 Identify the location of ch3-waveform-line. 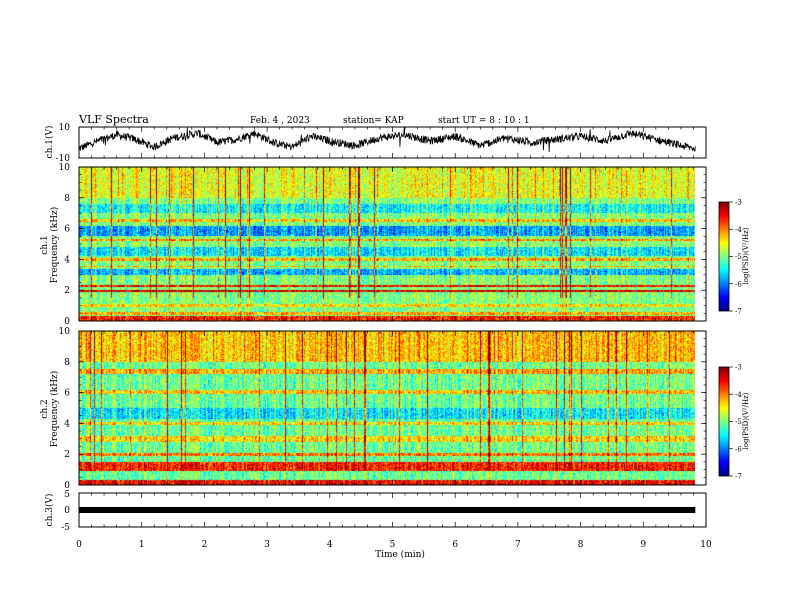
(387, 510).